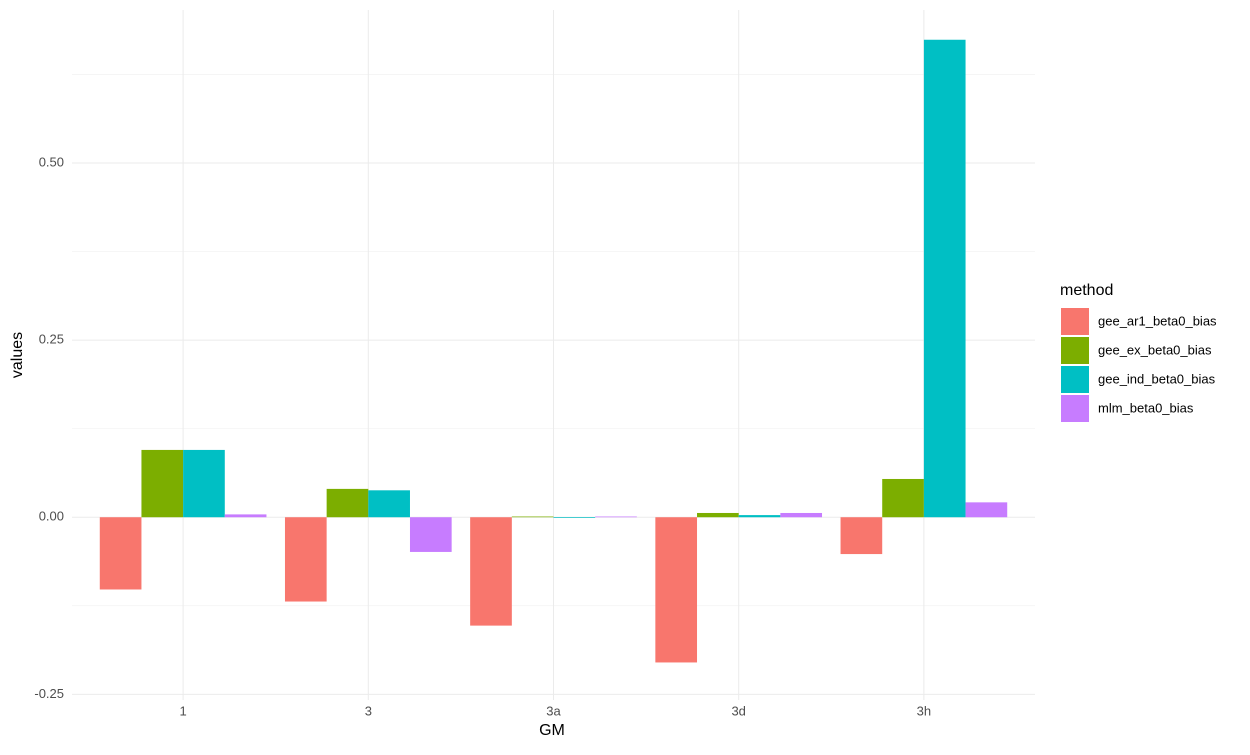  What do you see at coordinates (51, 339) in the screenshot?
I see `y-tick-label: 0.25` at bounding box center [51, 339].